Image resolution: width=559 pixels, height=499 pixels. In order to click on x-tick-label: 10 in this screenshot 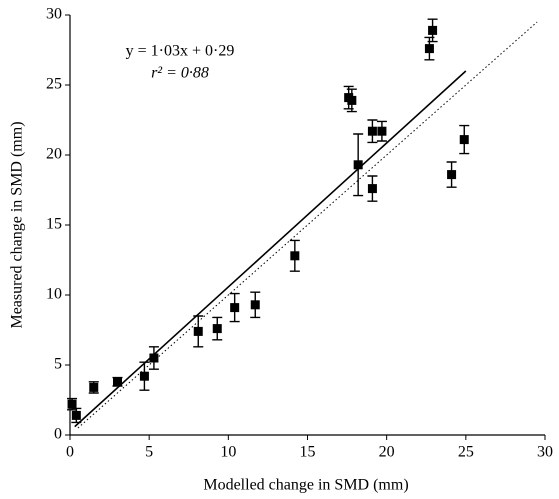, I will do `click(228, 452)`.